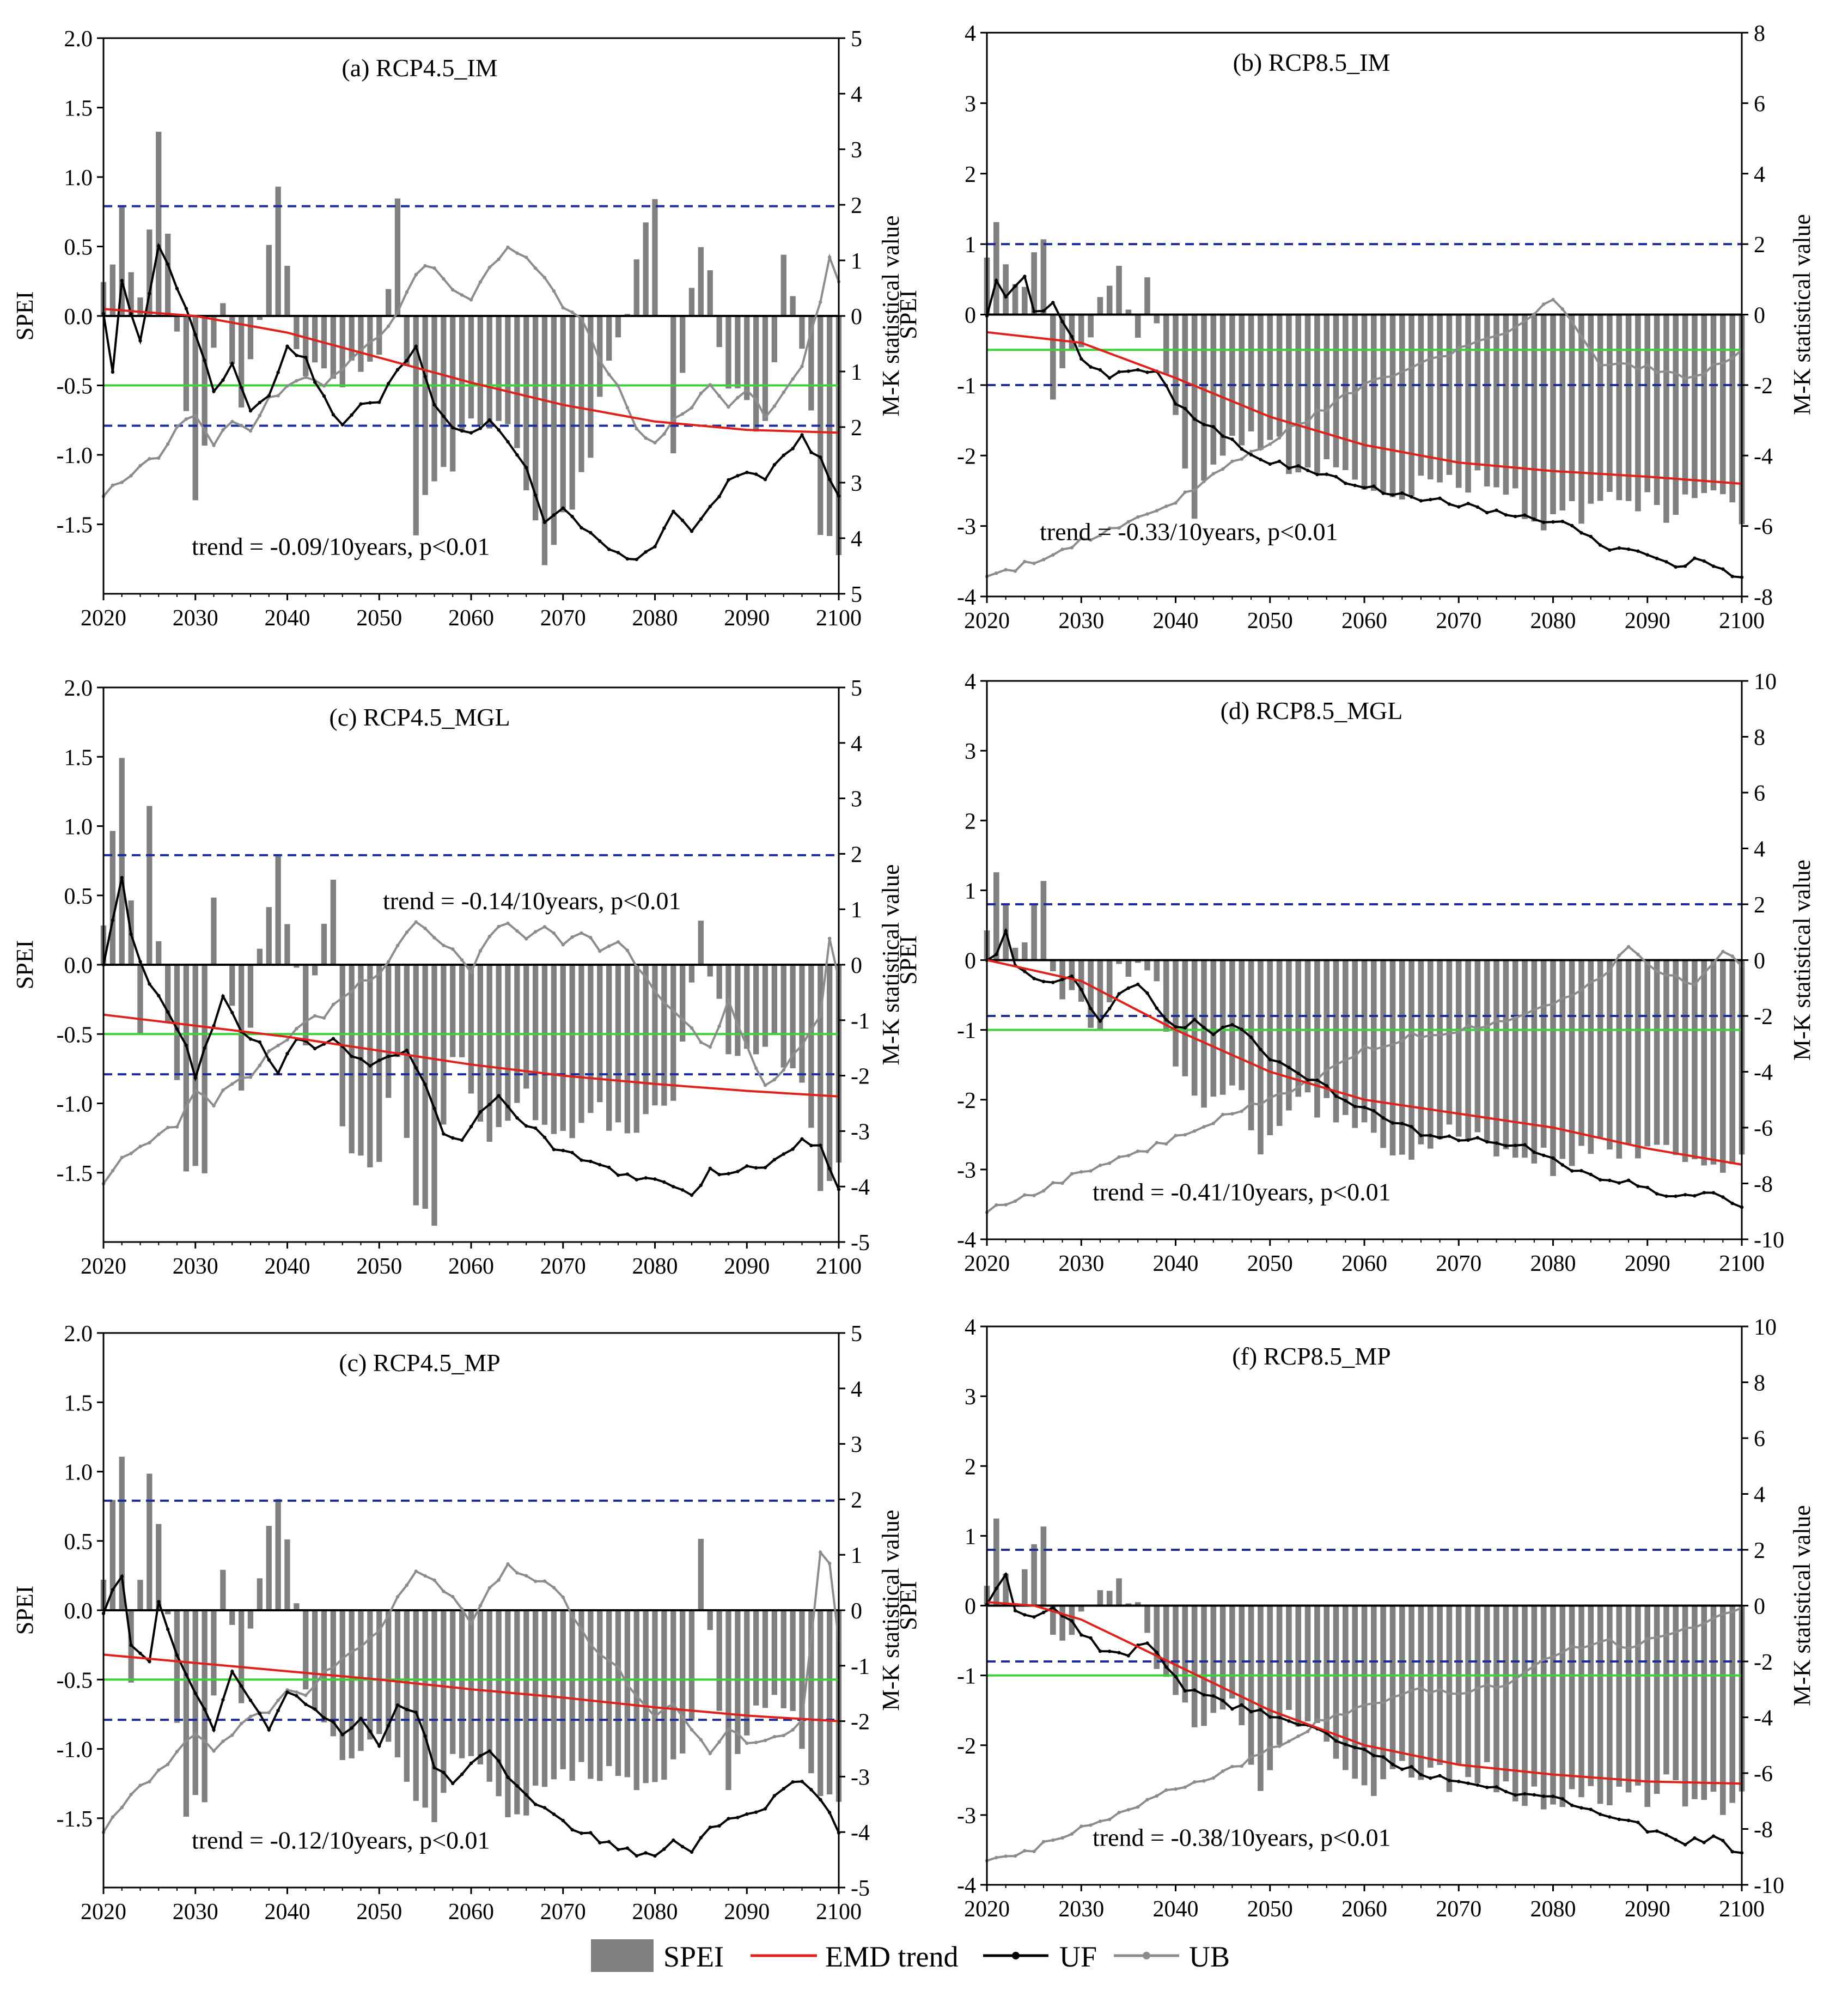 The height and width of the screenshot is (2015, 1848). Describe the element at coordinates (987, 1263) in the screenshot. I see `x-tick-label: 2020` at that location.